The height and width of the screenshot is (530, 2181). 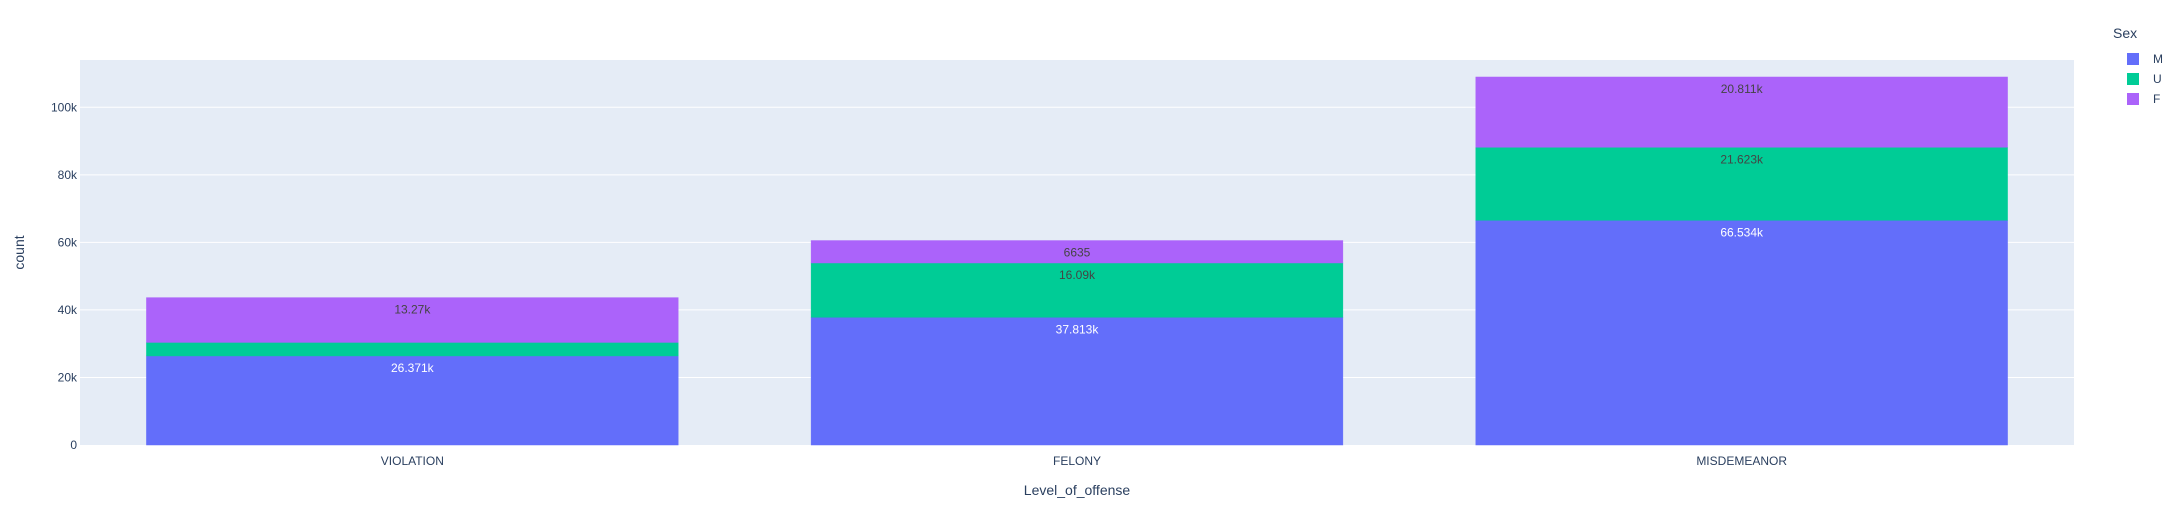 I want to click on legend-item-F: F, so click(x=2156, y=99).